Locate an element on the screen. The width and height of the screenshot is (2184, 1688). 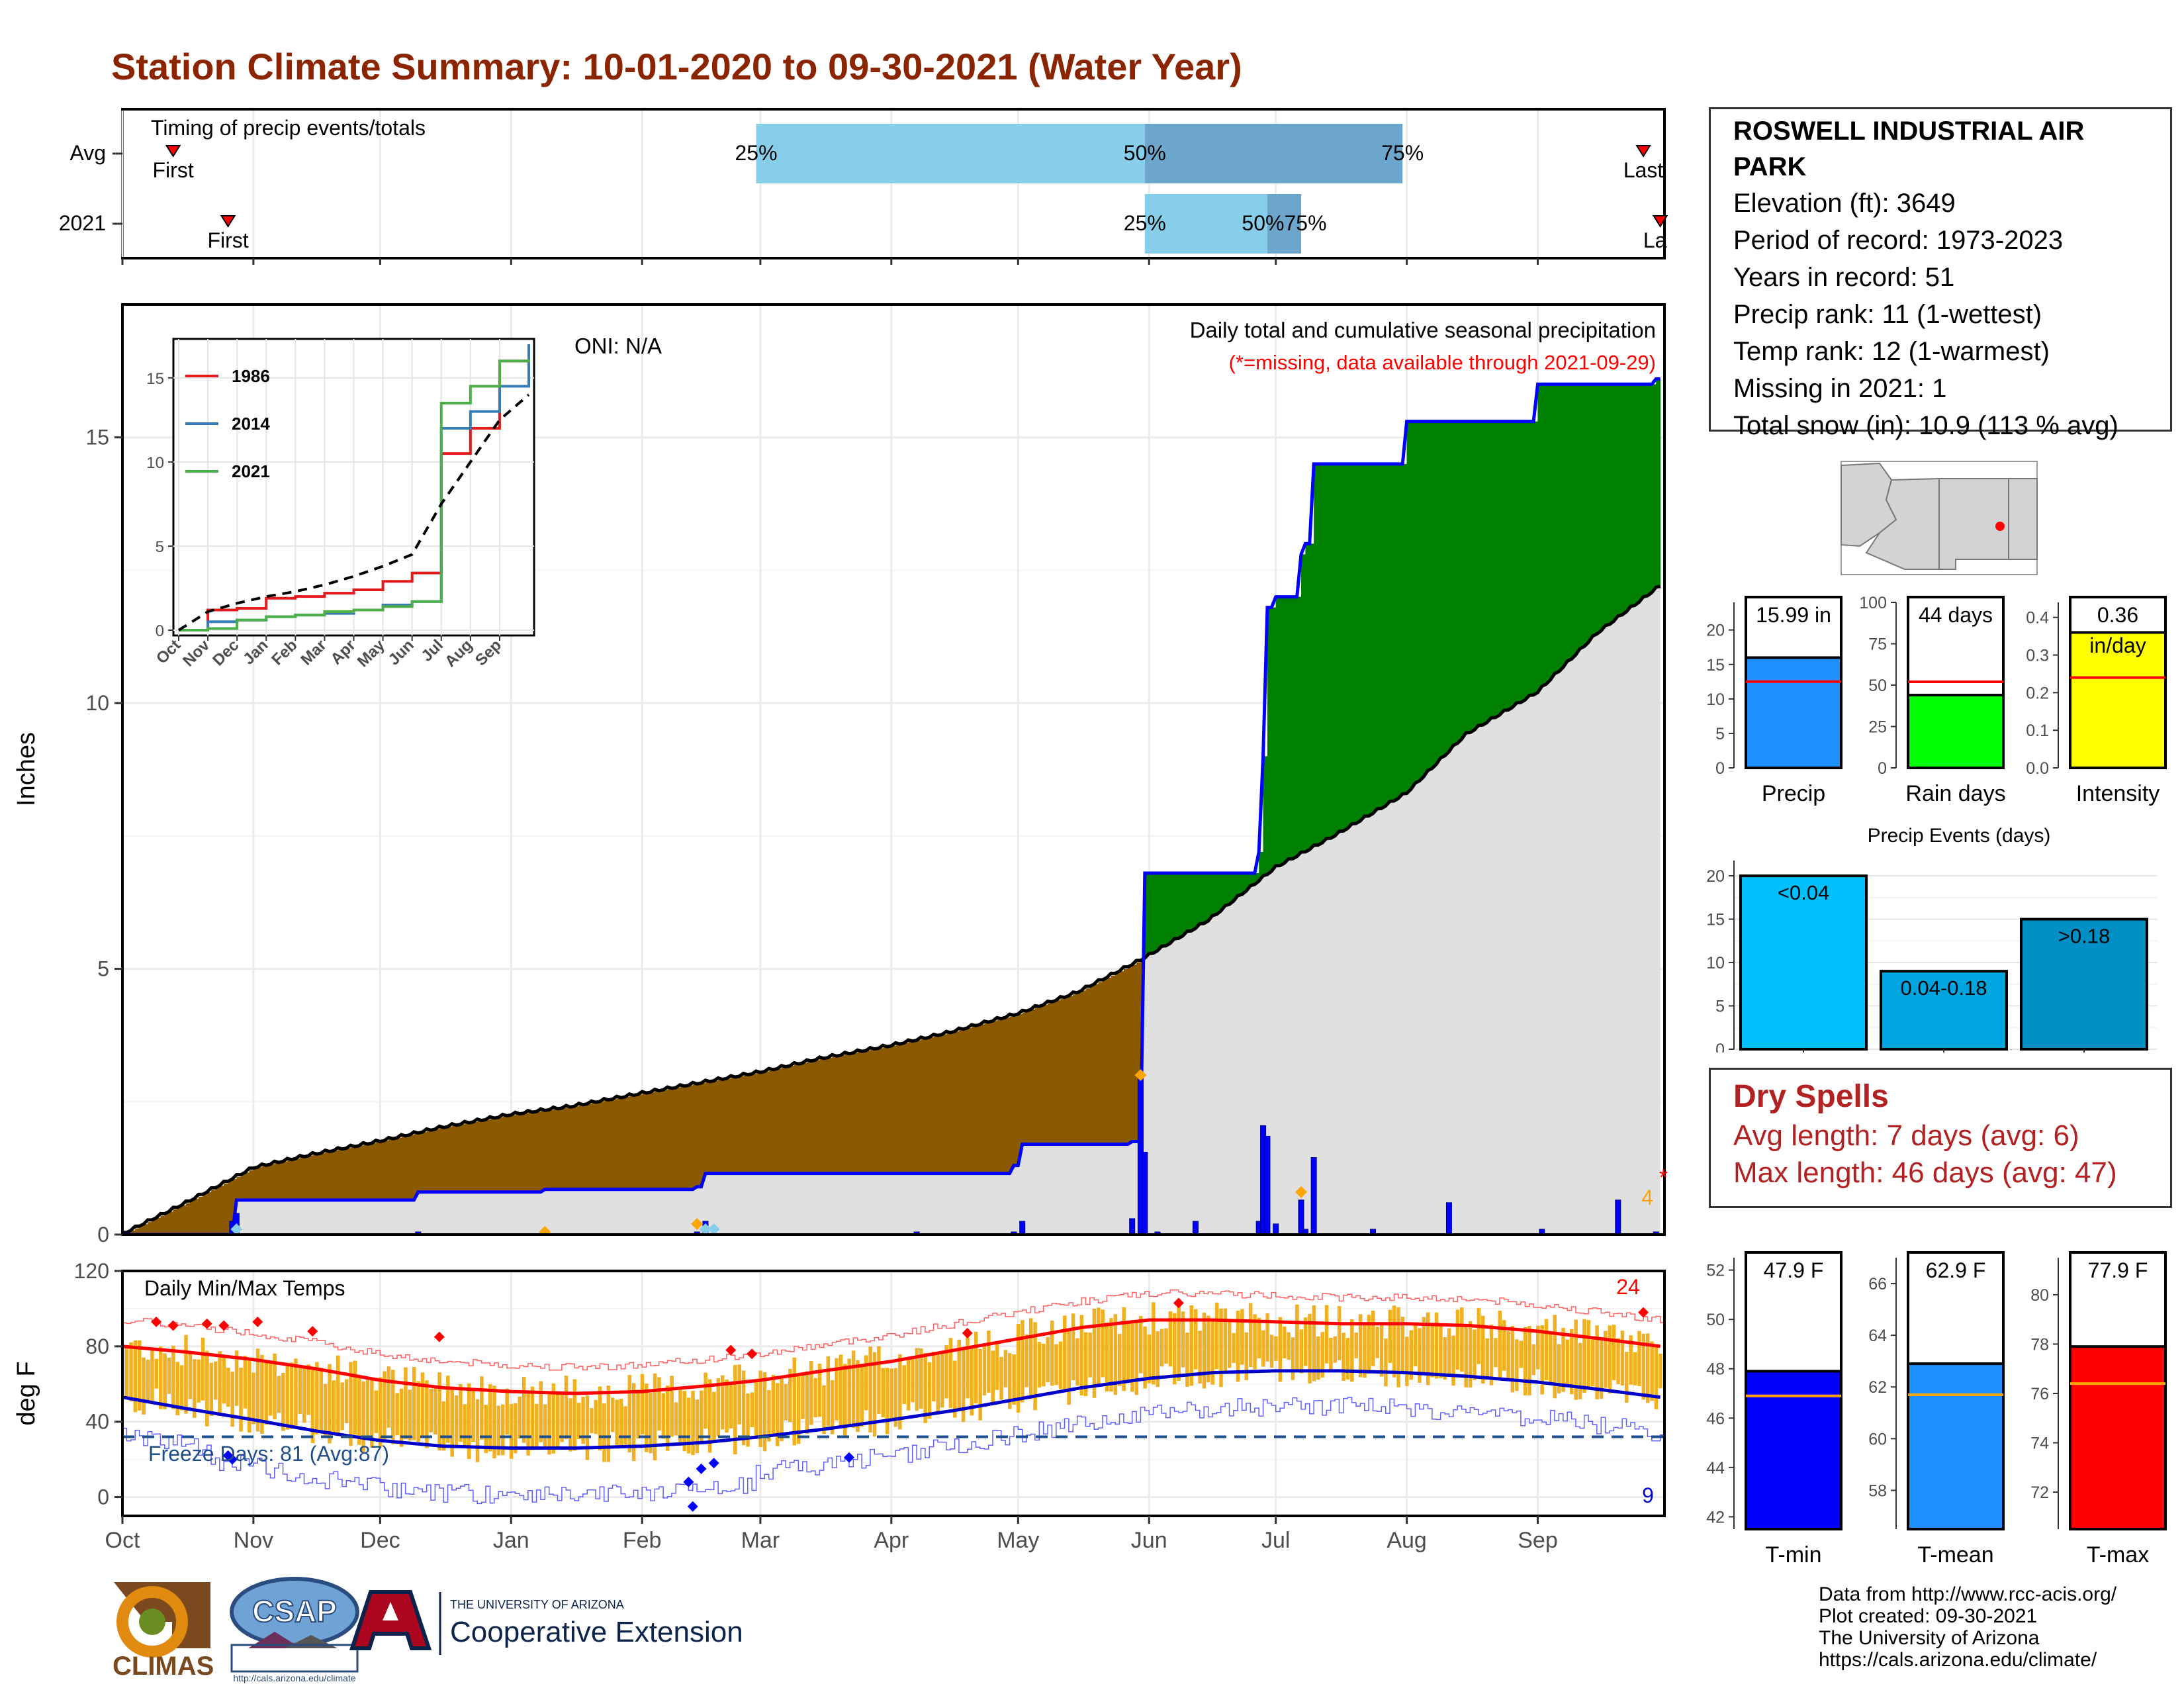
timing-last-label-avg: Last is located at coordinates (1644, 170).